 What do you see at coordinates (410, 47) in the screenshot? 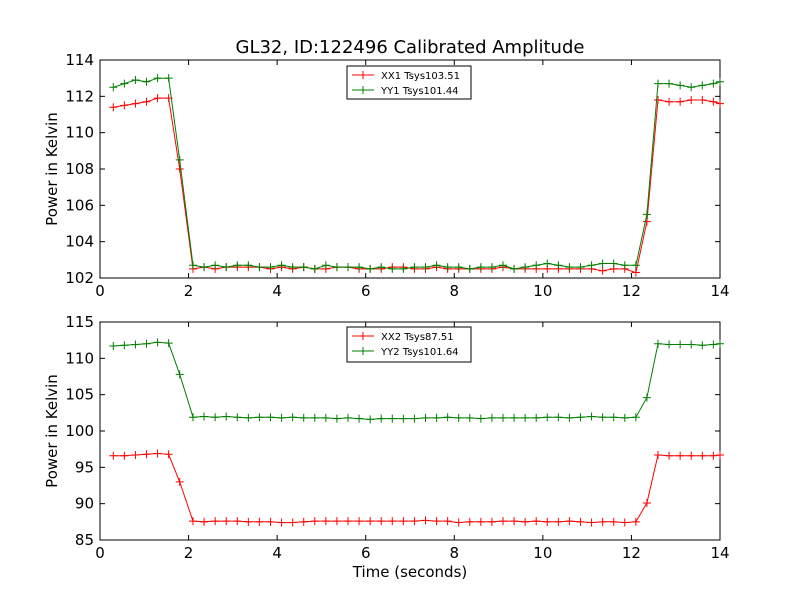
I see `chart-title: GL32, ID:122496 Calibrated Amplitude` at bounding box center [410, 47].